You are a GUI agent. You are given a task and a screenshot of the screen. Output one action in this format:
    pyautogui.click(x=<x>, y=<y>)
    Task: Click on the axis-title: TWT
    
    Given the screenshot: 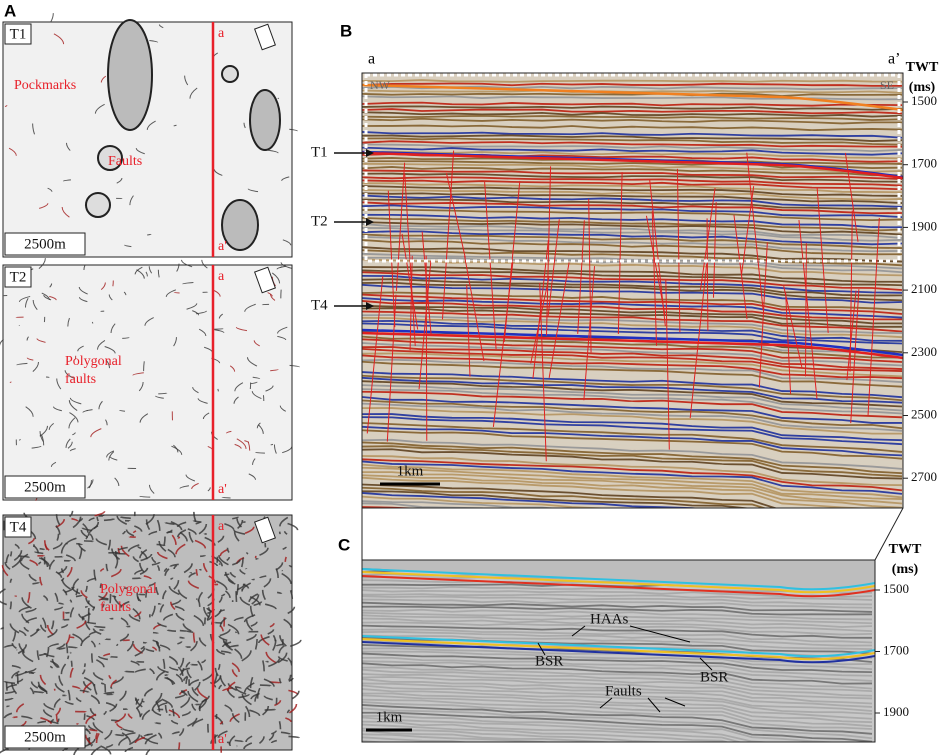 What is the action you would take?
    pyautogui.click(x=922, y=67)
    